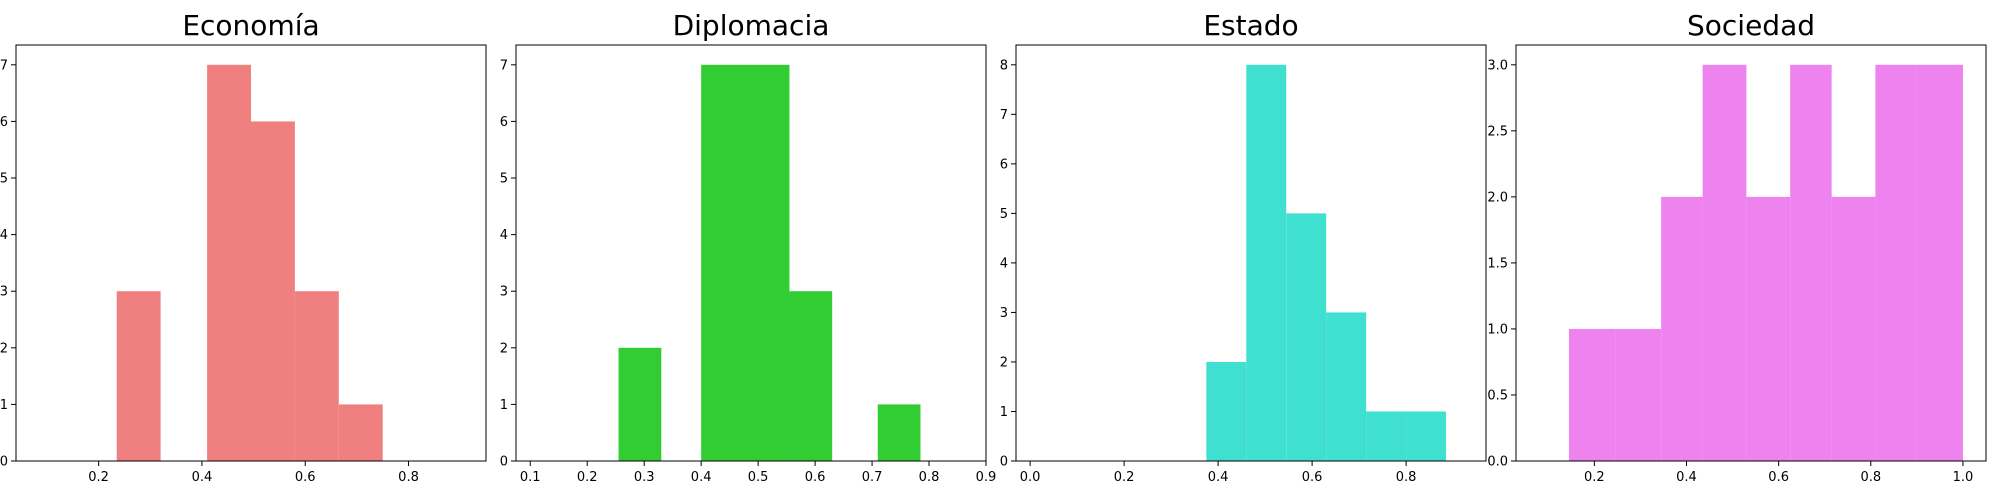 The image size is (2000, 500). I want to click on chart-title: Estado, so click(1250, 25).